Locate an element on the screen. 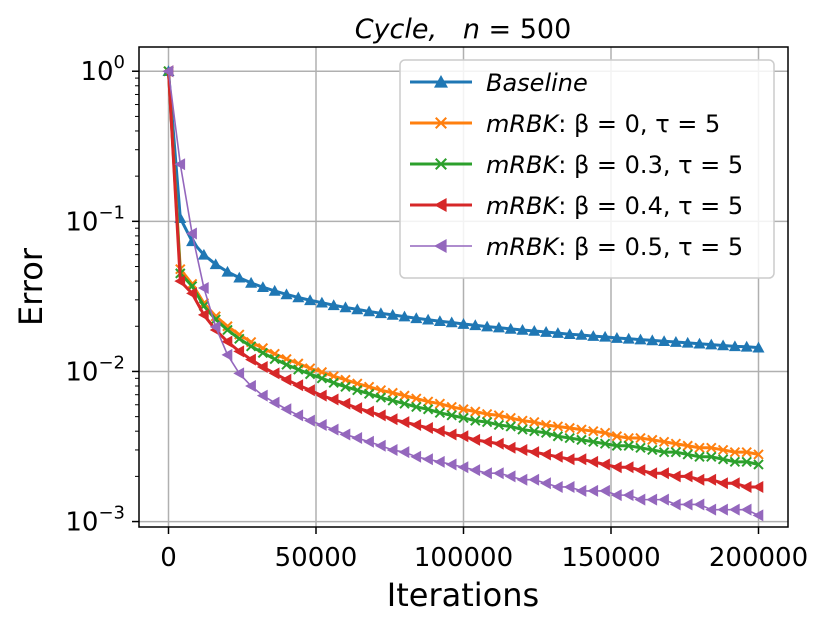 The image size is (831, 628). legend-item: mRBK: β = 0.4, τ = 5 is located at coordinates (576, 206).